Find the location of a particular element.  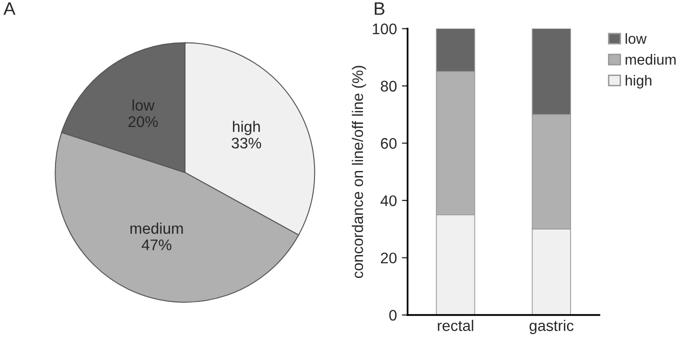

y-tick-label: 100 is located at coordinates (384, 29).